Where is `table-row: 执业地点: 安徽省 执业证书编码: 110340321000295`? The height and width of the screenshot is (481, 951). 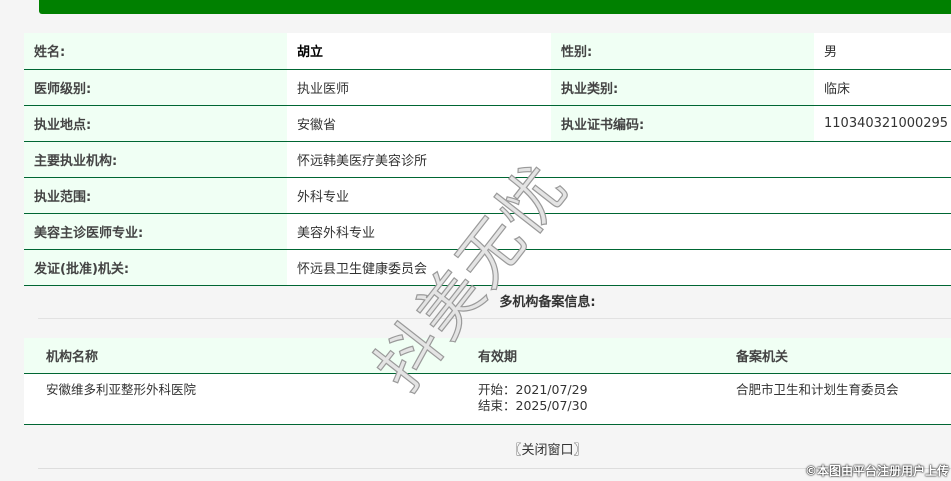
table-row: 执业地点: 安徽省 执业证书编码: 110340321000295 is located at coordinates (487, 123).